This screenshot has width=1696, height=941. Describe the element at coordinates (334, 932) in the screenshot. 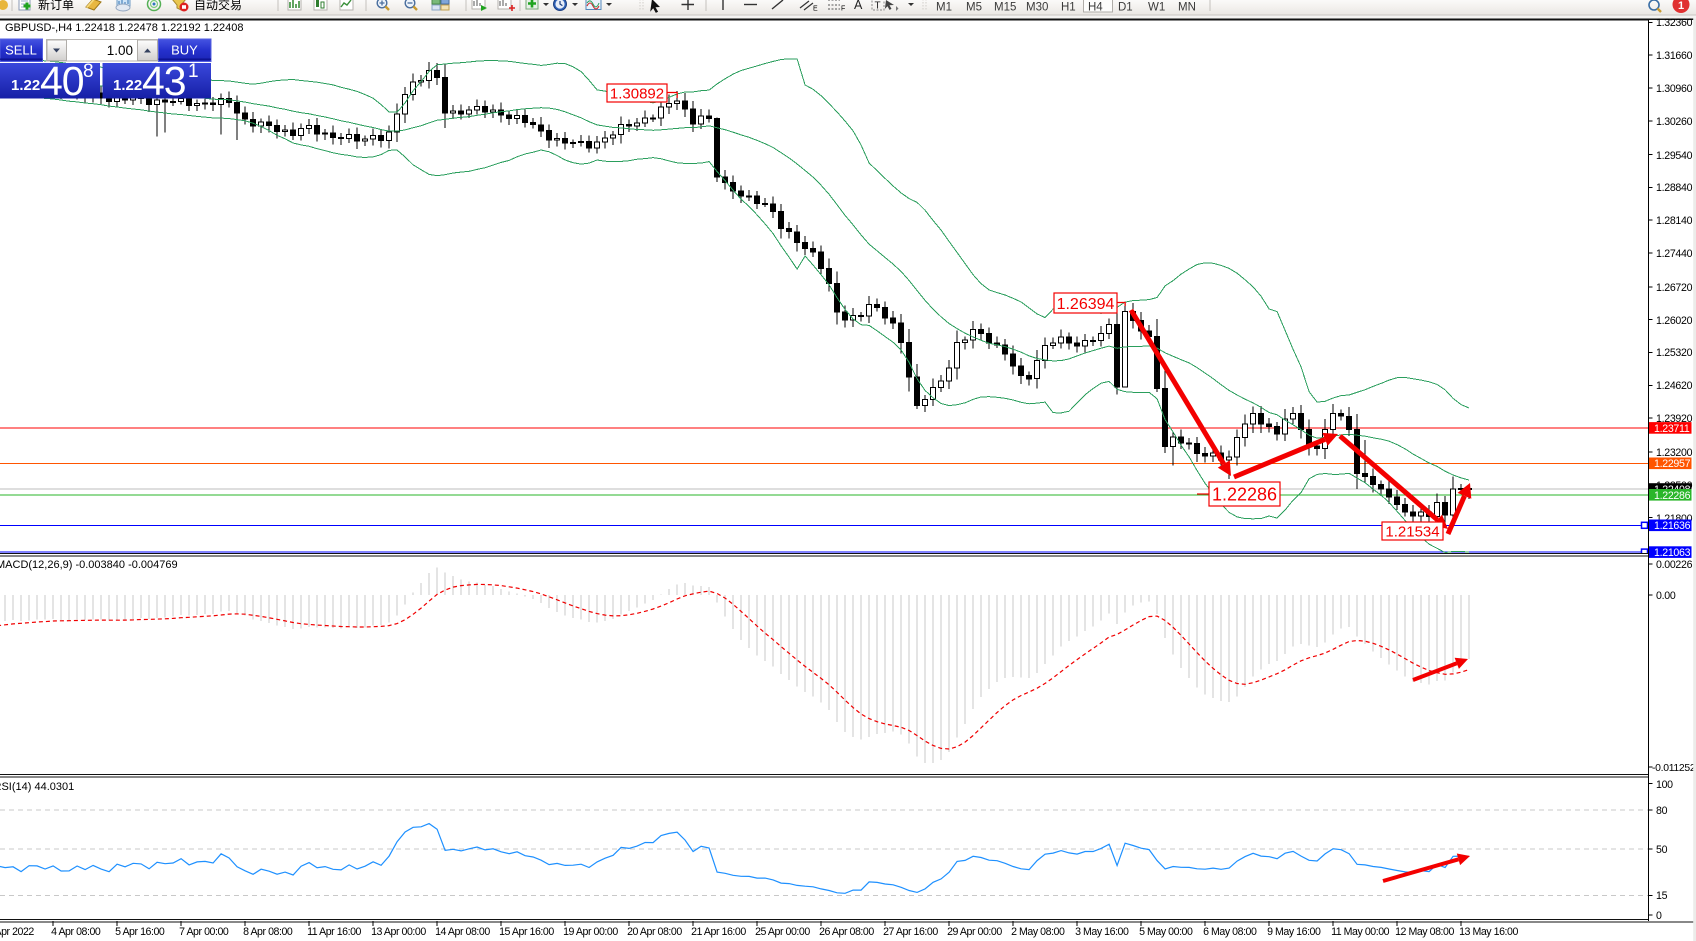

I see `svg-text: 11 Apr 16:00` at that location.